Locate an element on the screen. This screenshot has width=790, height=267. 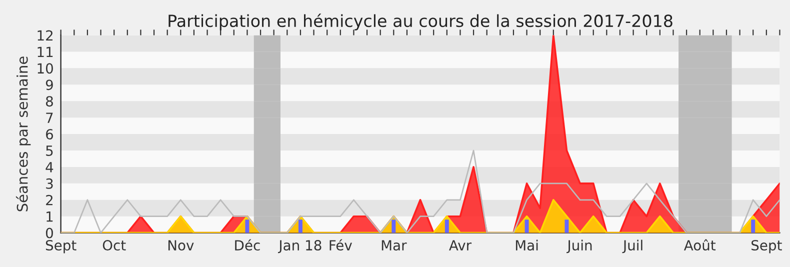
x-tick-label: Jan 18 is located at coordinates (300, 247).